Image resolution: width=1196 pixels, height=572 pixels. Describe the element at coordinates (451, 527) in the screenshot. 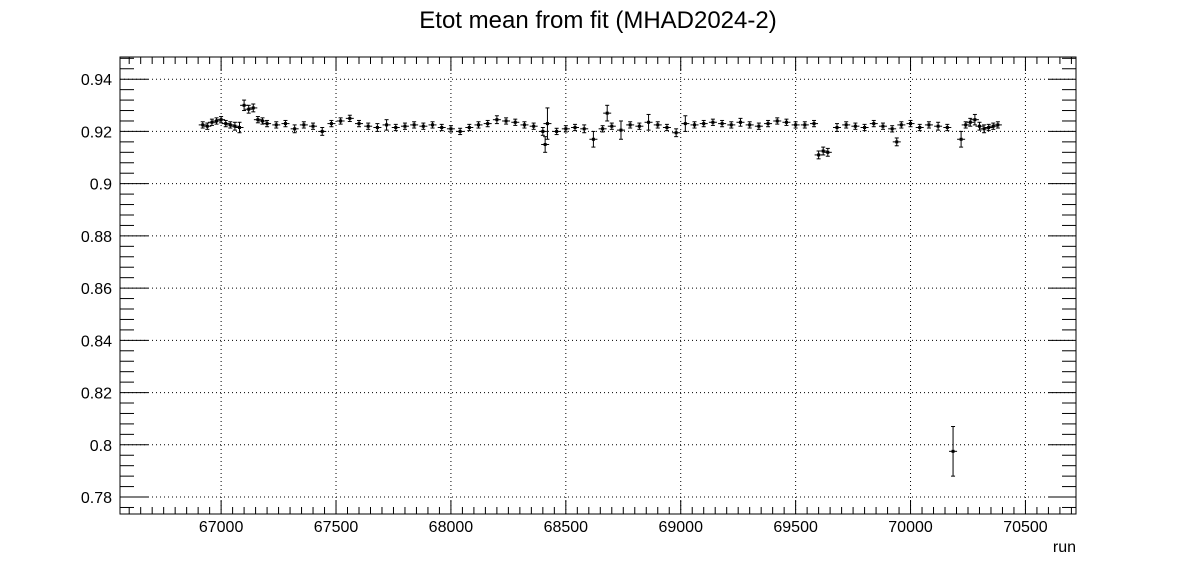

I see `x-tick-label: 68000` at that location.